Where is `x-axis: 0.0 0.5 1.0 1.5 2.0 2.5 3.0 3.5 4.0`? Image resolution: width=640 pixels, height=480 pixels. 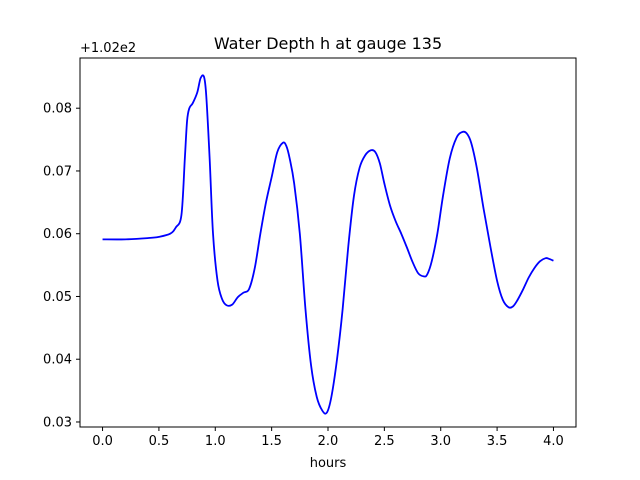
x-axis: 0.0 0.5 1.0 1.5 2.0 2.5 3.0 3.5 4.0 is located at coordinates (328, 438).